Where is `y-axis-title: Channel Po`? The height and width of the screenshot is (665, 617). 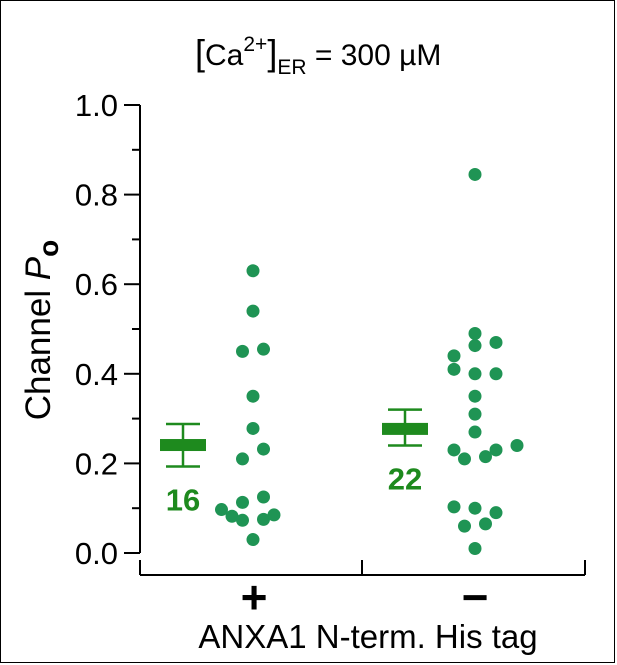
y-axis-title: Channel Po is located at coordinates (41, 330).